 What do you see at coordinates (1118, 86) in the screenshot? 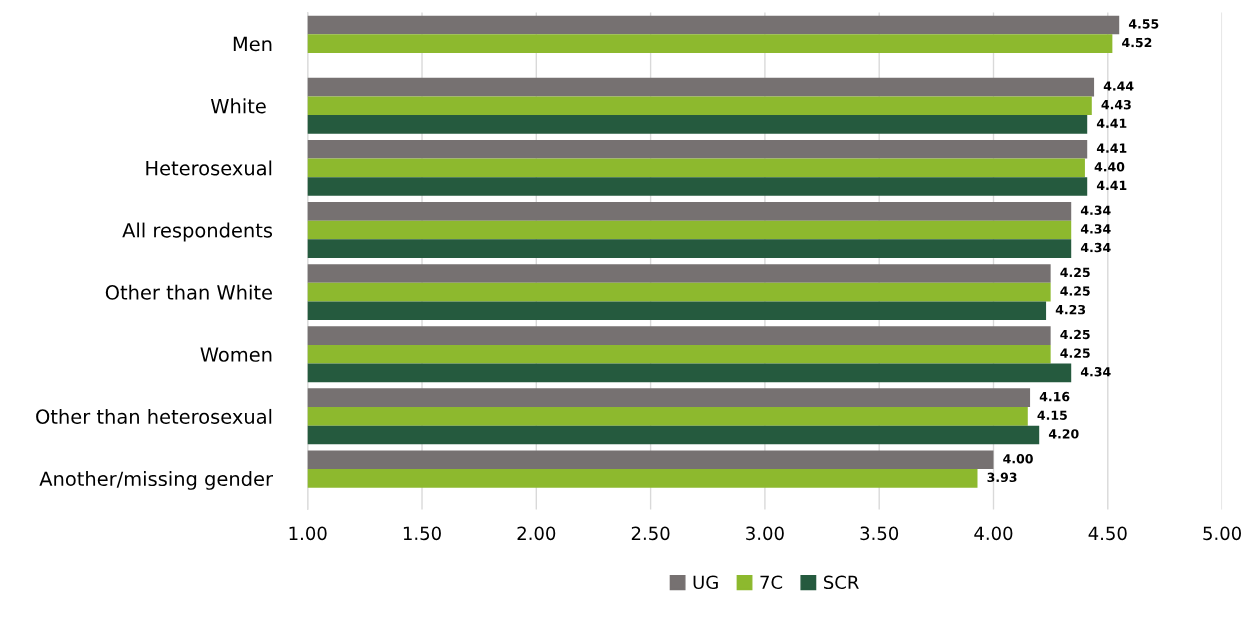
I see `data-label: 4.44` at bounding box center [1118, 86].